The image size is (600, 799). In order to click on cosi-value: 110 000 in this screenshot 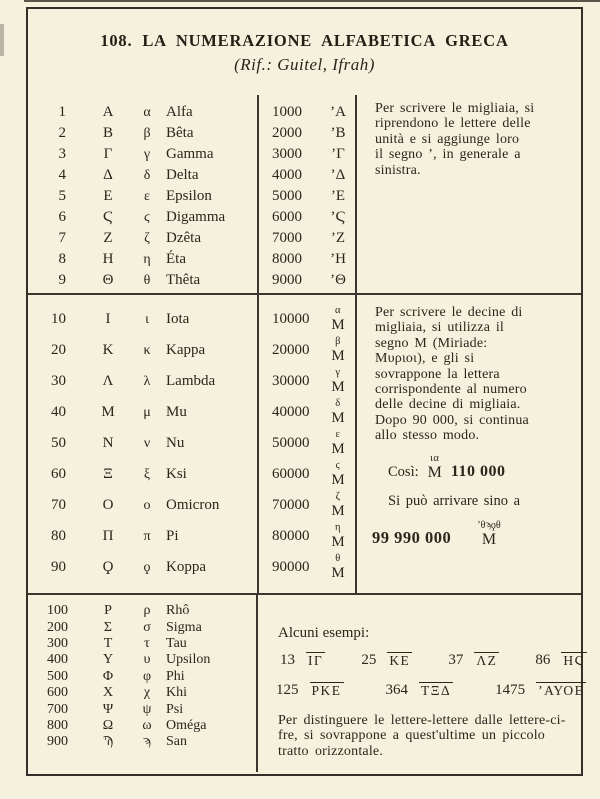, I will do `click(478, 471)`.